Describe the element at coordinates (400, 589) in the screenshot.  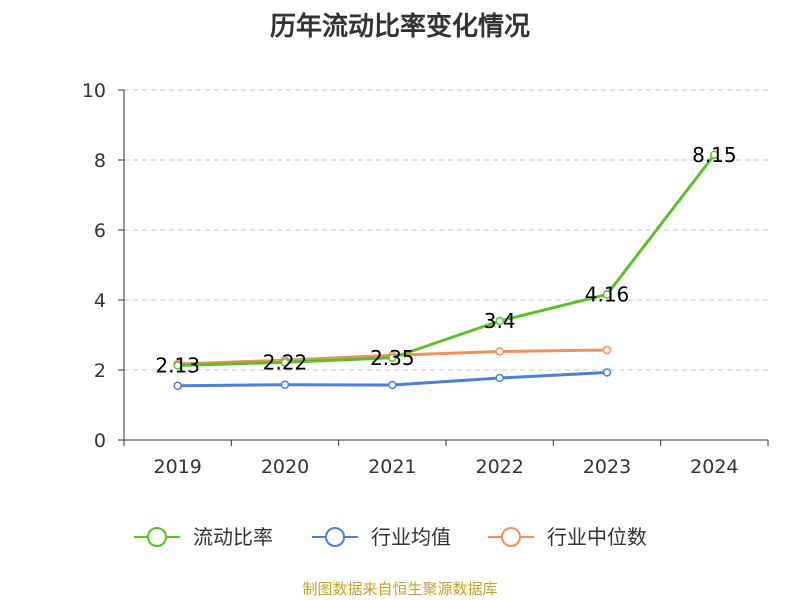
I see `source-note: 制图数据来自恒生聚源数据库` at that location.